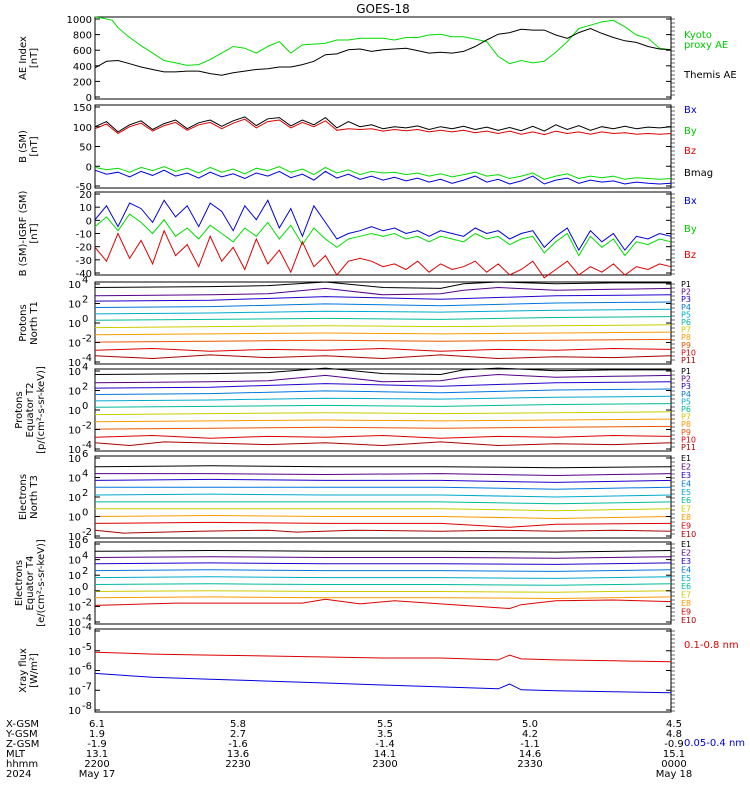 This screenshot has height=800, width=750. Describe the element at coordinates (674, 774) in the screenshot. I see `axis-row-value: May 18` at that location.